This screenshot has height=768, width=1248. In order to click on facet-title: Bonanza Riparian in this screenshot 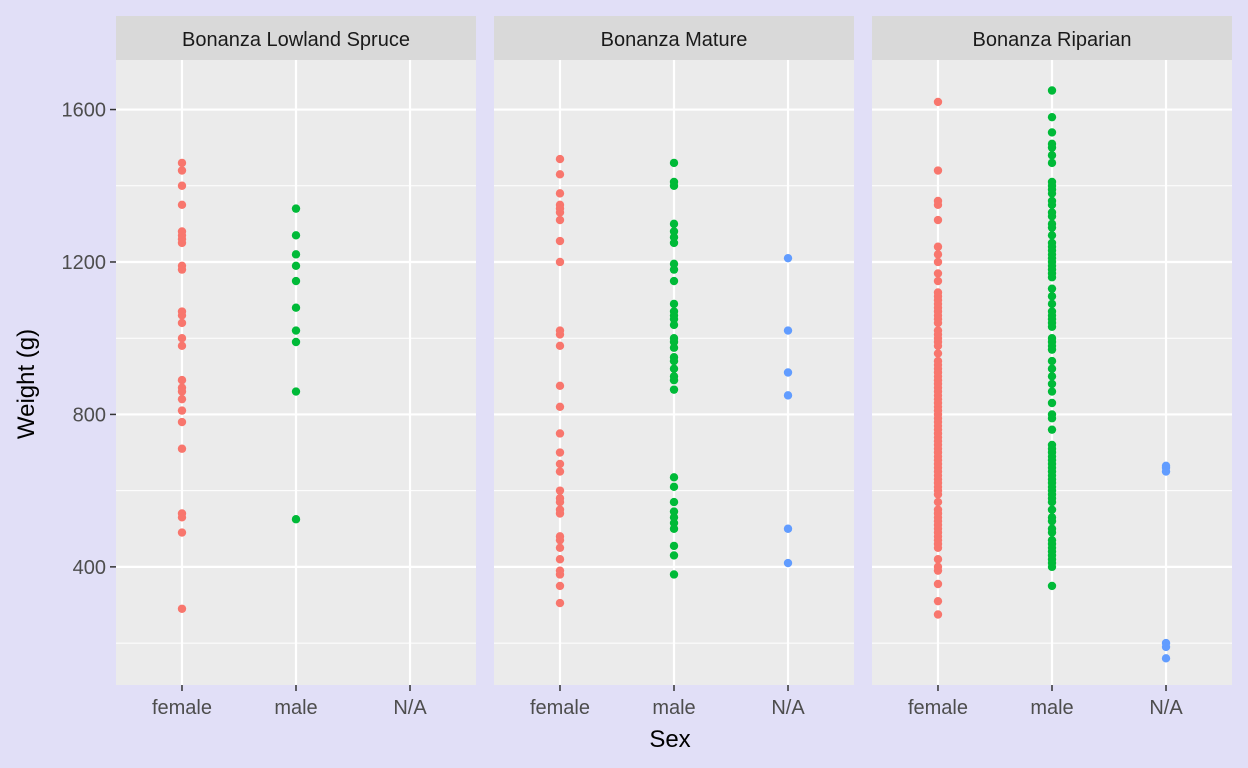, I will do `click(1052, 40)`.